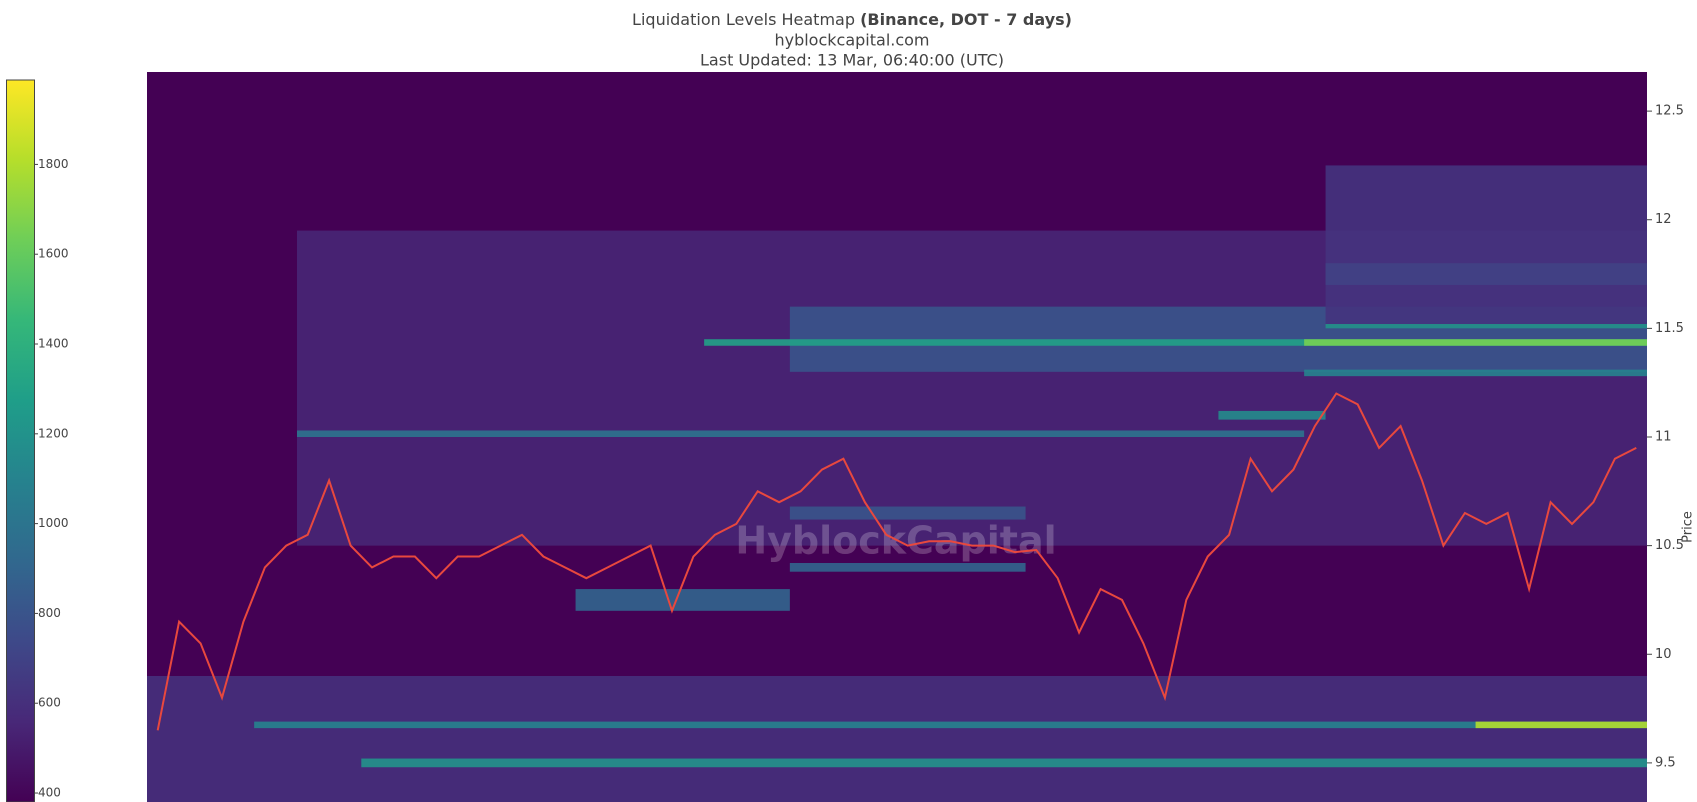 The height and width of the screenshot is (802, 1697). Describe the element at coordinates (1669, 328) in the screenshot. I see `y-tick-label: 11.5` at that location.